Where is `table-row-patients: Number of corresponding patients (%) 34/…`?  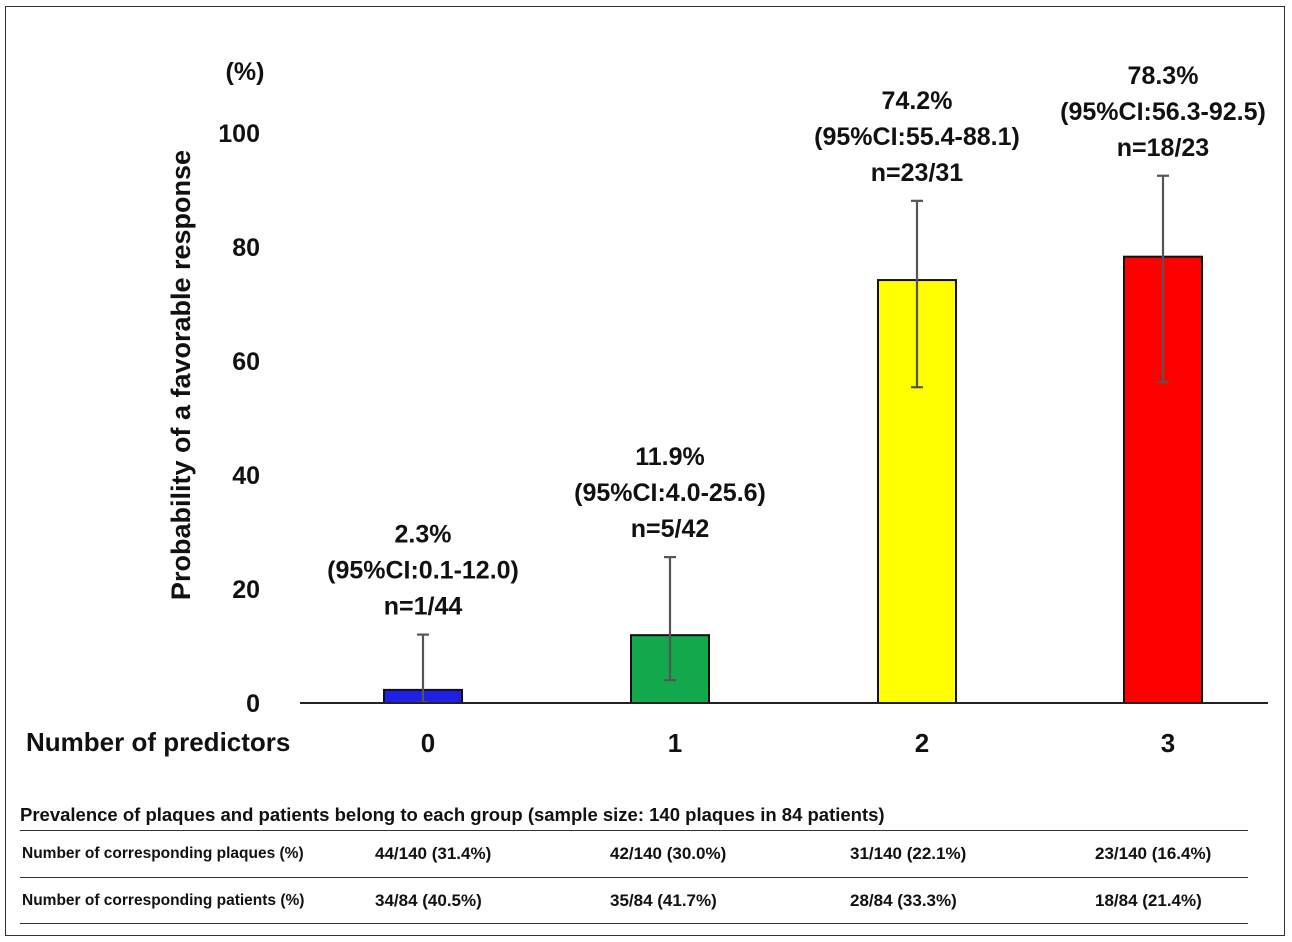
table-row-patients: Number of corresponding patients (%) 34/… is located at coordinates (634, 900).